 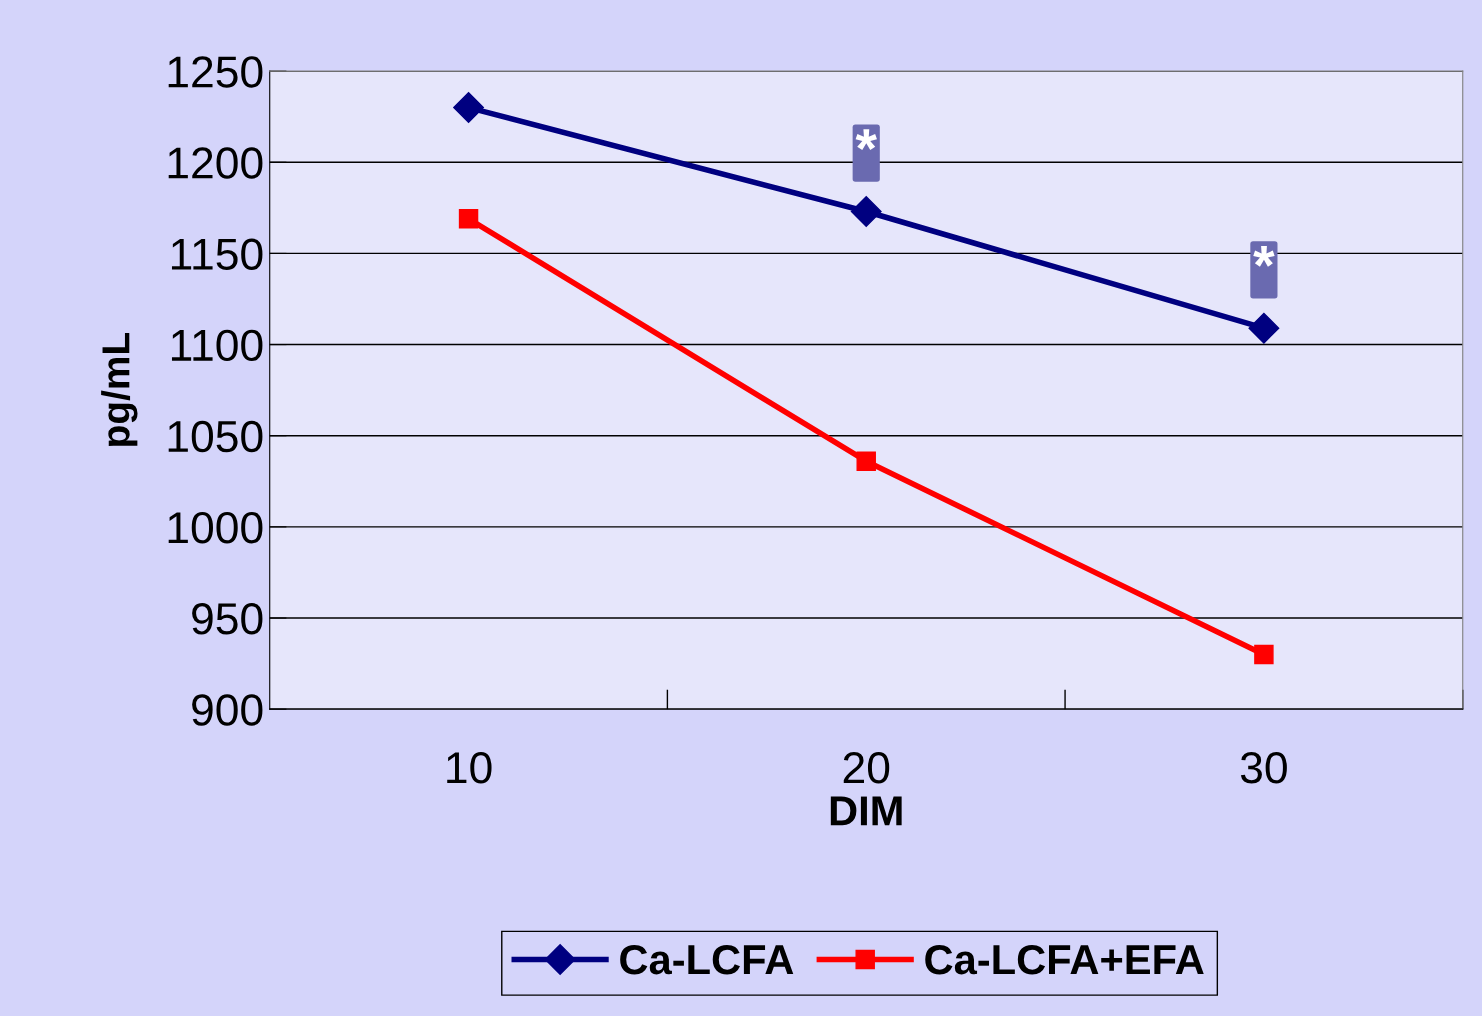 I want to click on x-axis-title: DIM, so click(x=866, y=811).